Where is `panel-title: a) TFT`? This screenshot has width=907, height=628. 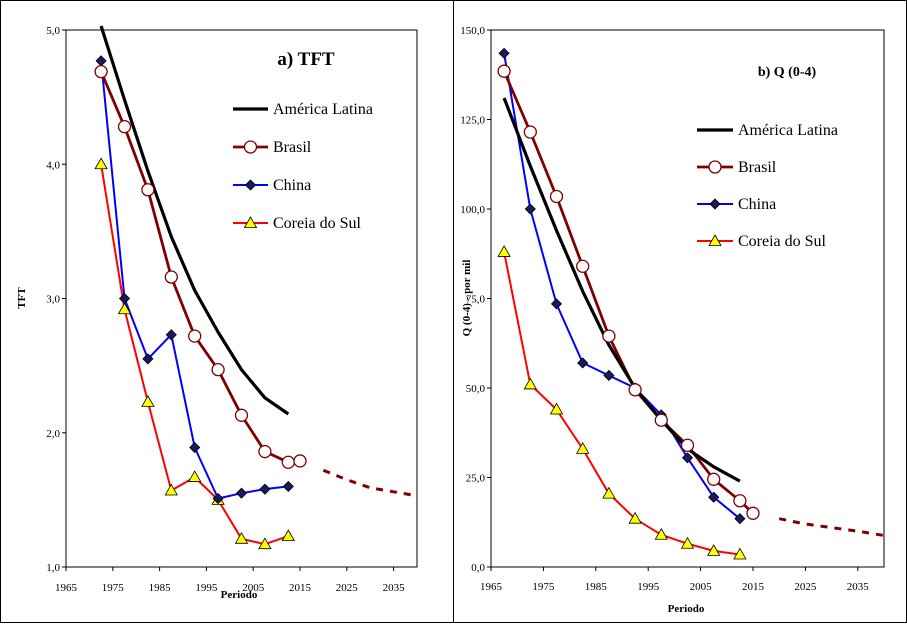 panel-title: a) TFT is located at coordinates (306, 59).